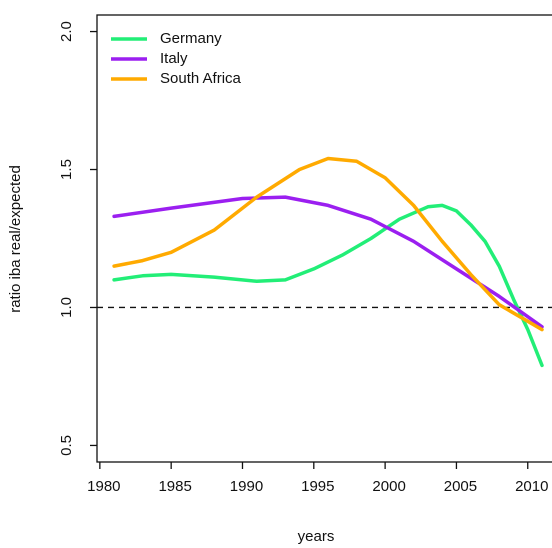  What do you see at coordinates (246, 486) in the screenshot?
I see `x-tick-label: 1990` at bounding box center [246, 486].